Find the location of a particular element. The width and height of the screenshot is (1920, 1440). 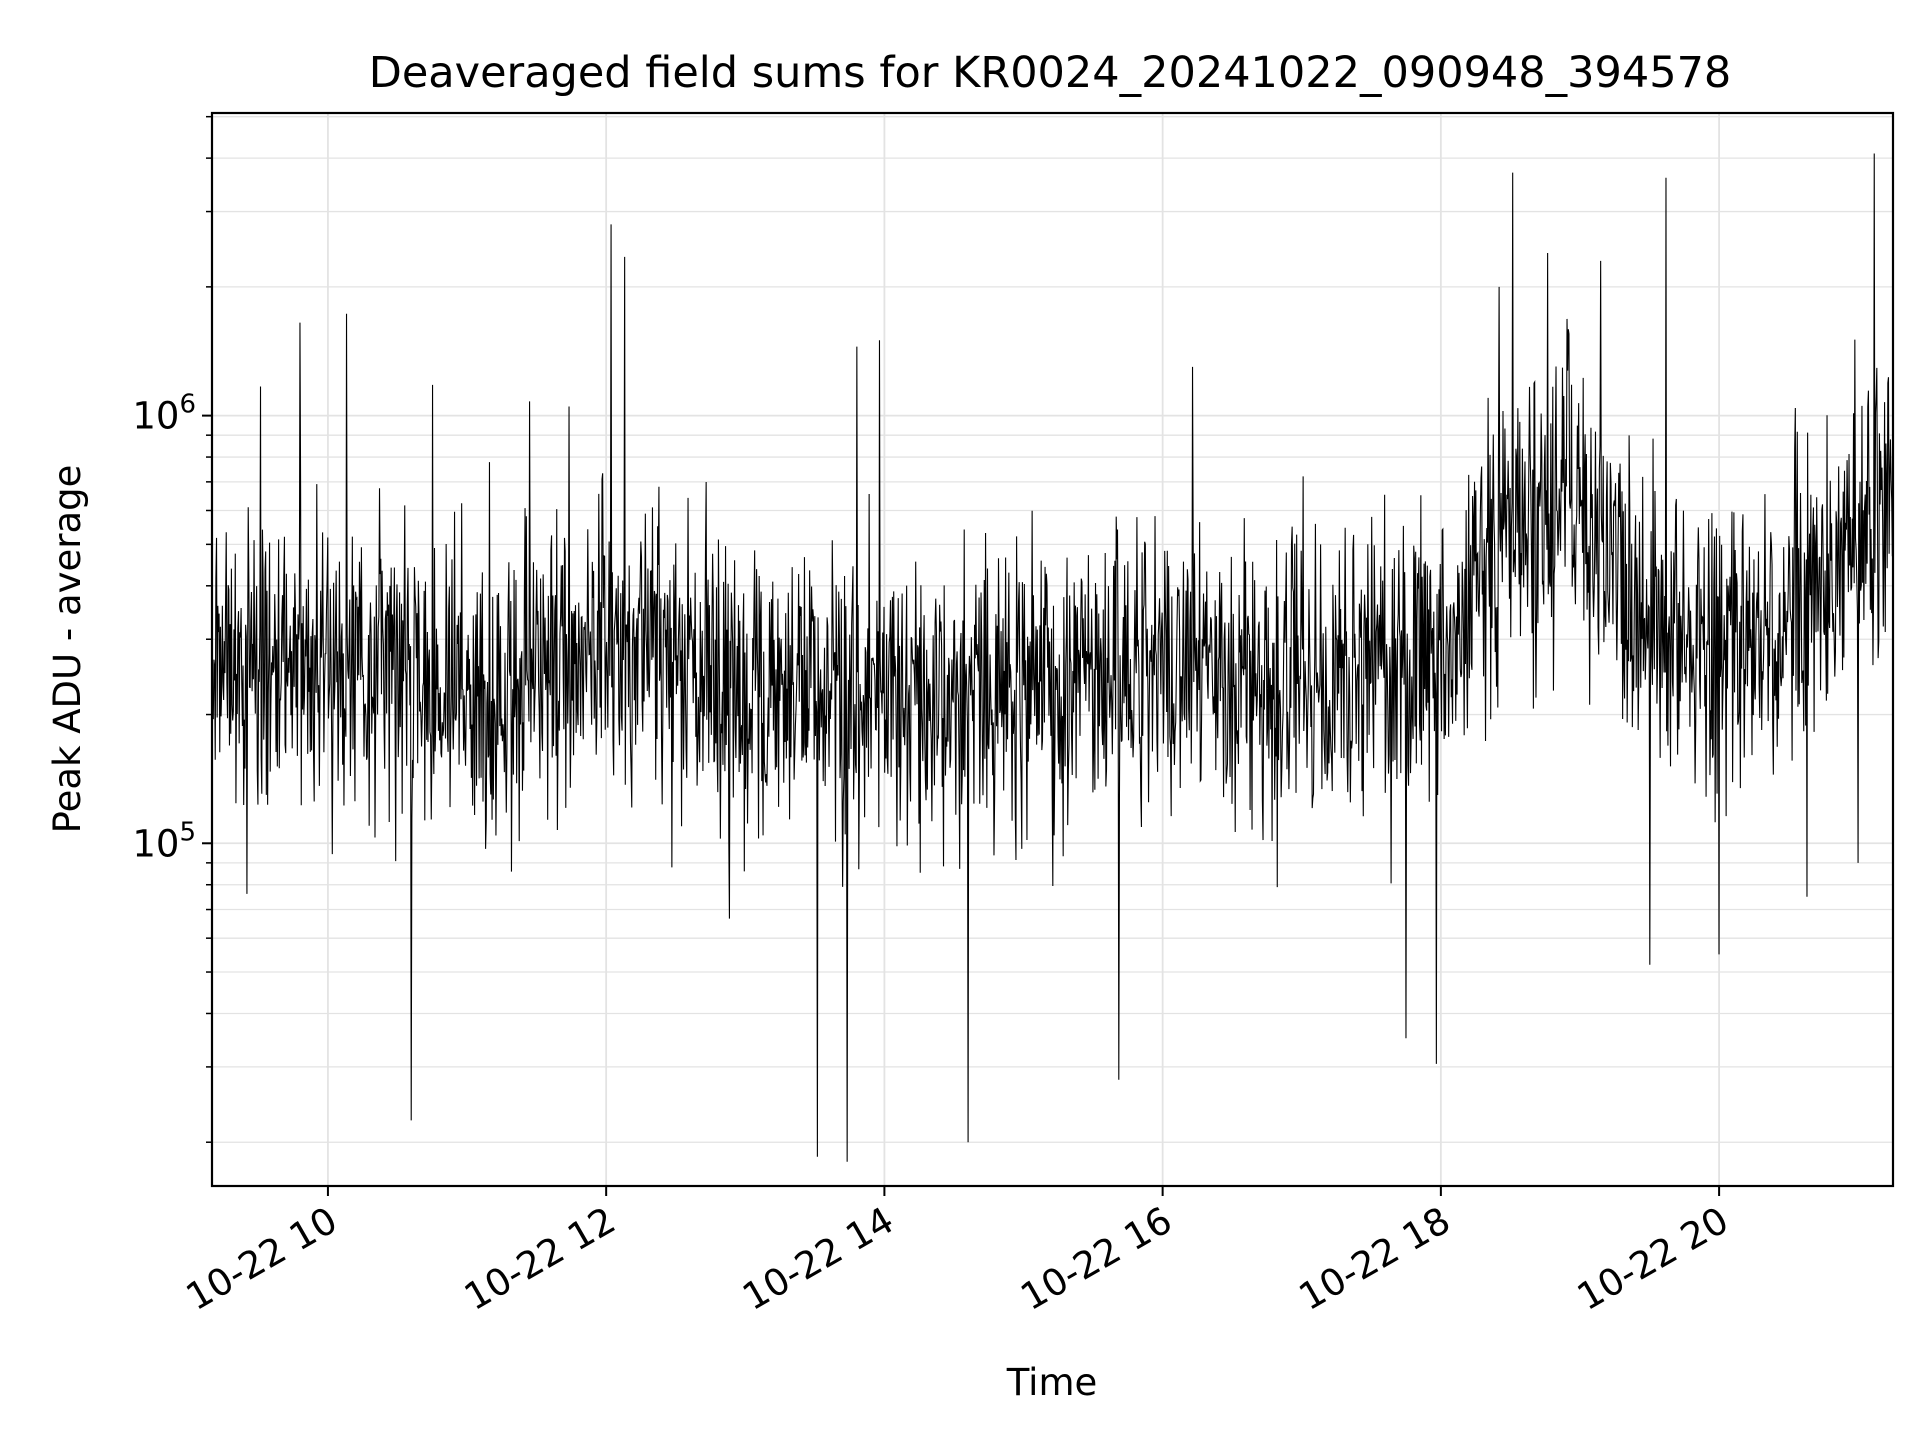

y-axis-ticks: 105 106 is located at coordinates (172, 629).